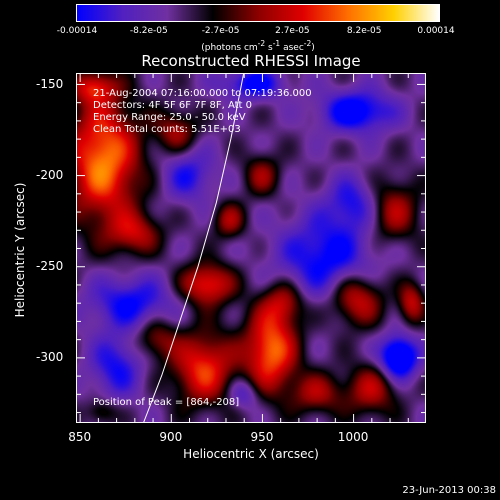 Image resolution: width=500 pixels, height=500 pixels. What do you see at coordinates (166, 402) in the screenshot?
I see `annotation-peak-position: Position of Peak = [864,-208]` at bounding box center [166, 402].